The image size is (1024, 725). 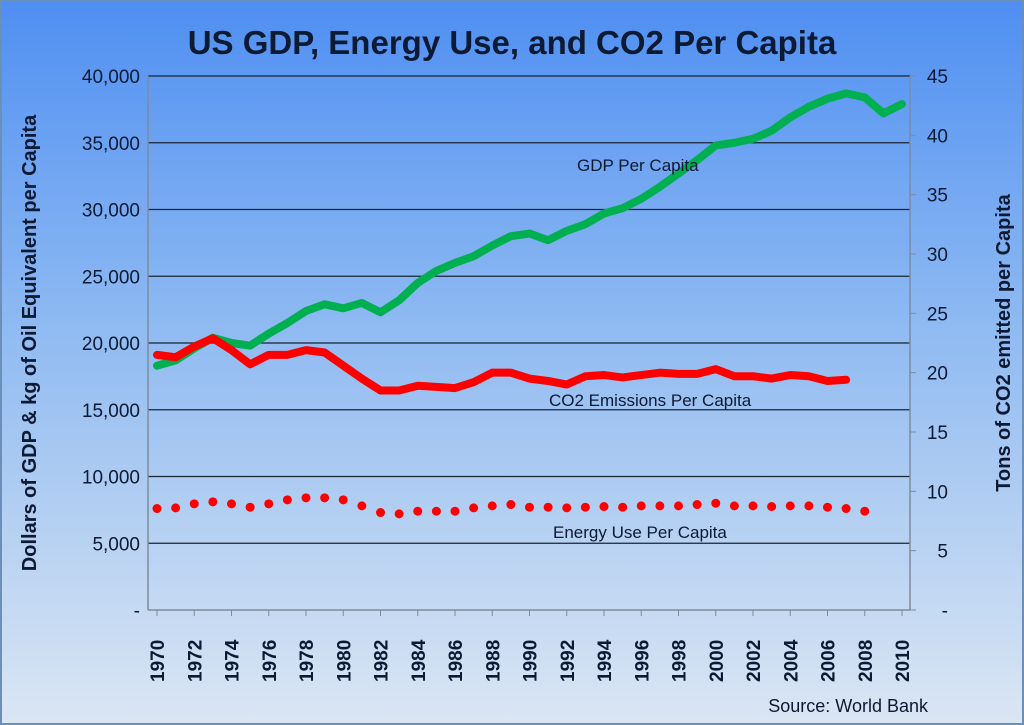 I want to click on x-tick-label: 2004, so click(x=791, y=660).